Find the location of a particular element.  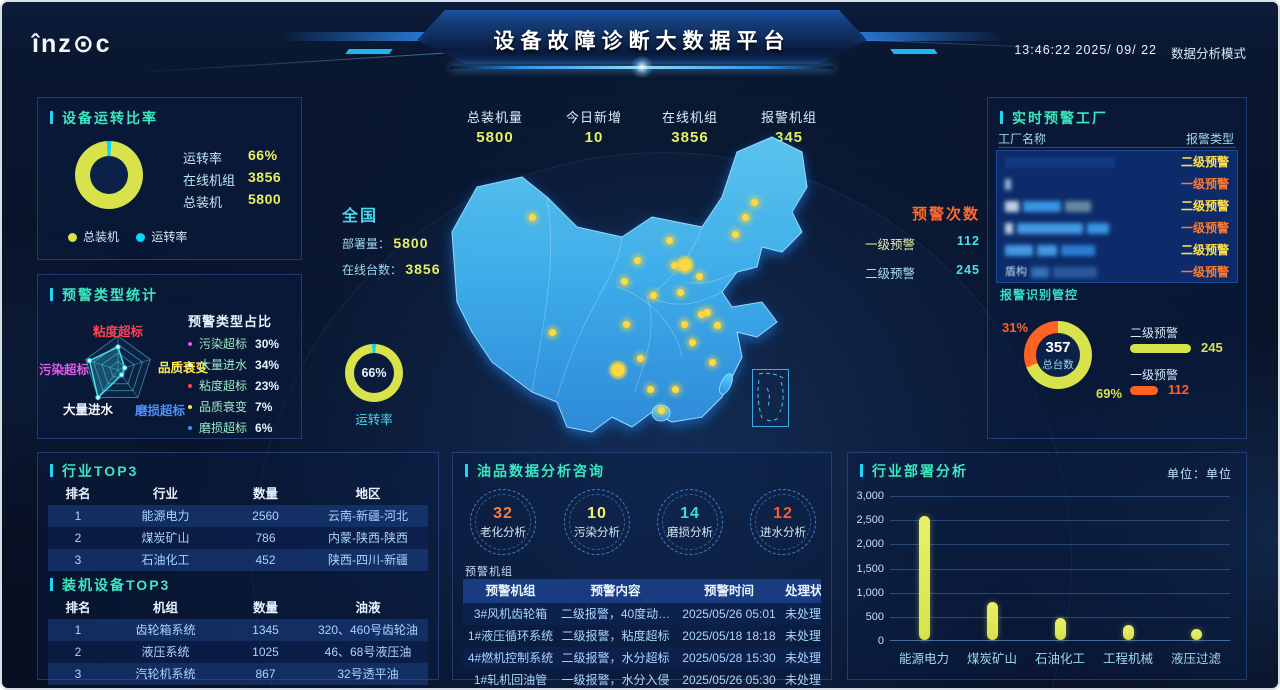

cell: 46、68号液压油 is located at coordinates (368, 652).